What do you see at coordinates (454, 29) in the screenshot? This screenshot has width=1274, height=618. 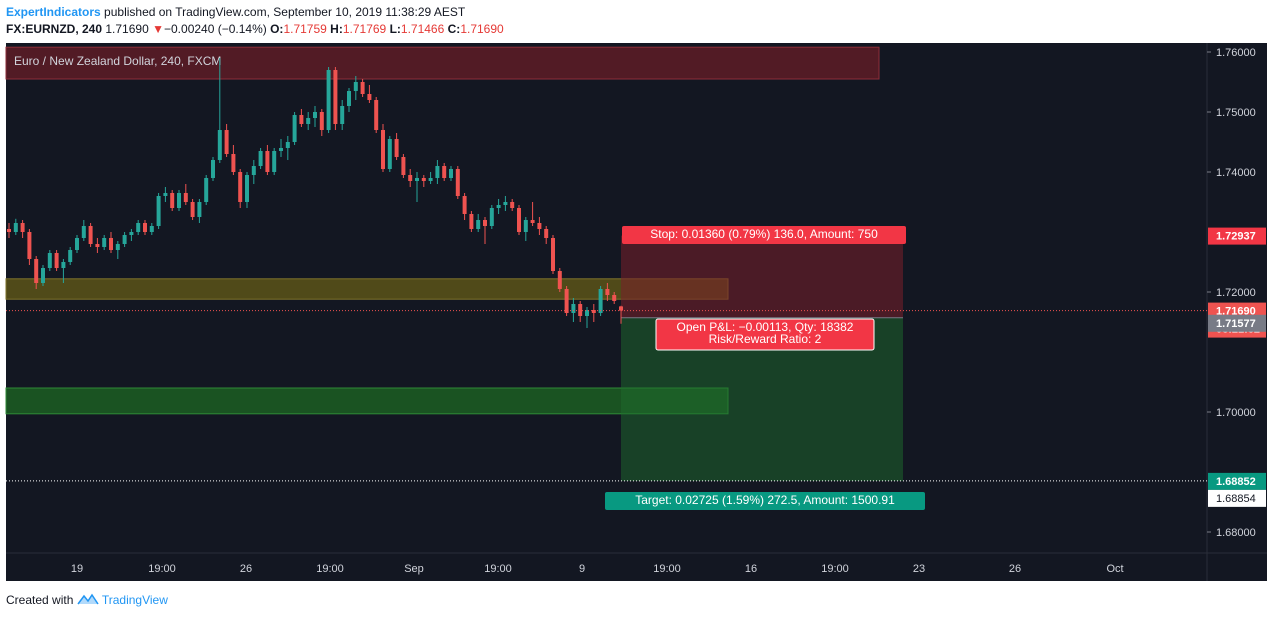 I see `close-label: C:` at bounding box center [454, 29].